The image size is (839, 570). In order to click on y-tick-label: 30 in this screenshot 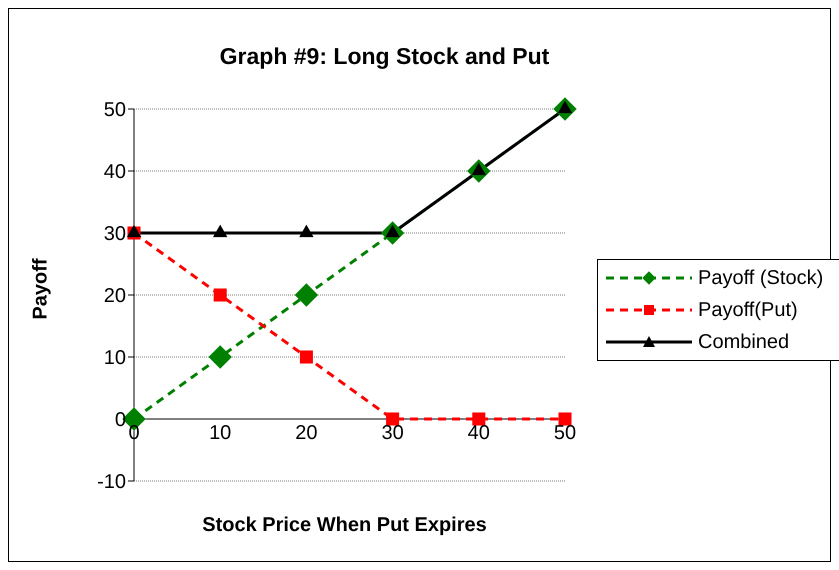, I will do `click(115, 234)`.